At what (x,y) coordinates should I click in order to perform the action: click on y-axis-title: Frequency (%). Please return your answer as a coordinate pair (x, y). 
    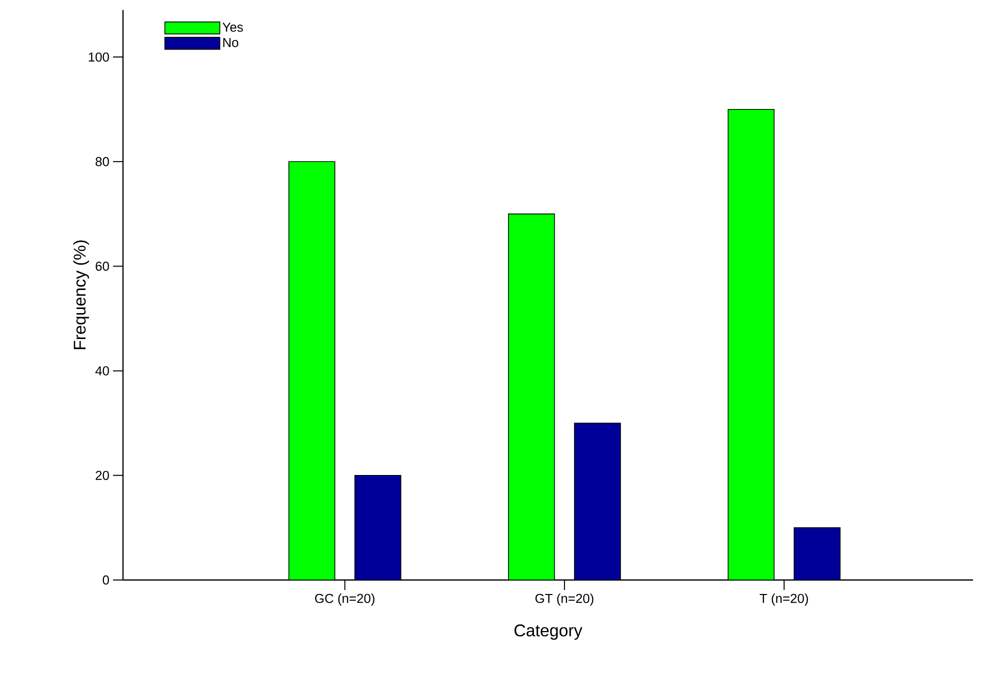
    Looking at the image, I should click on (81, 295).